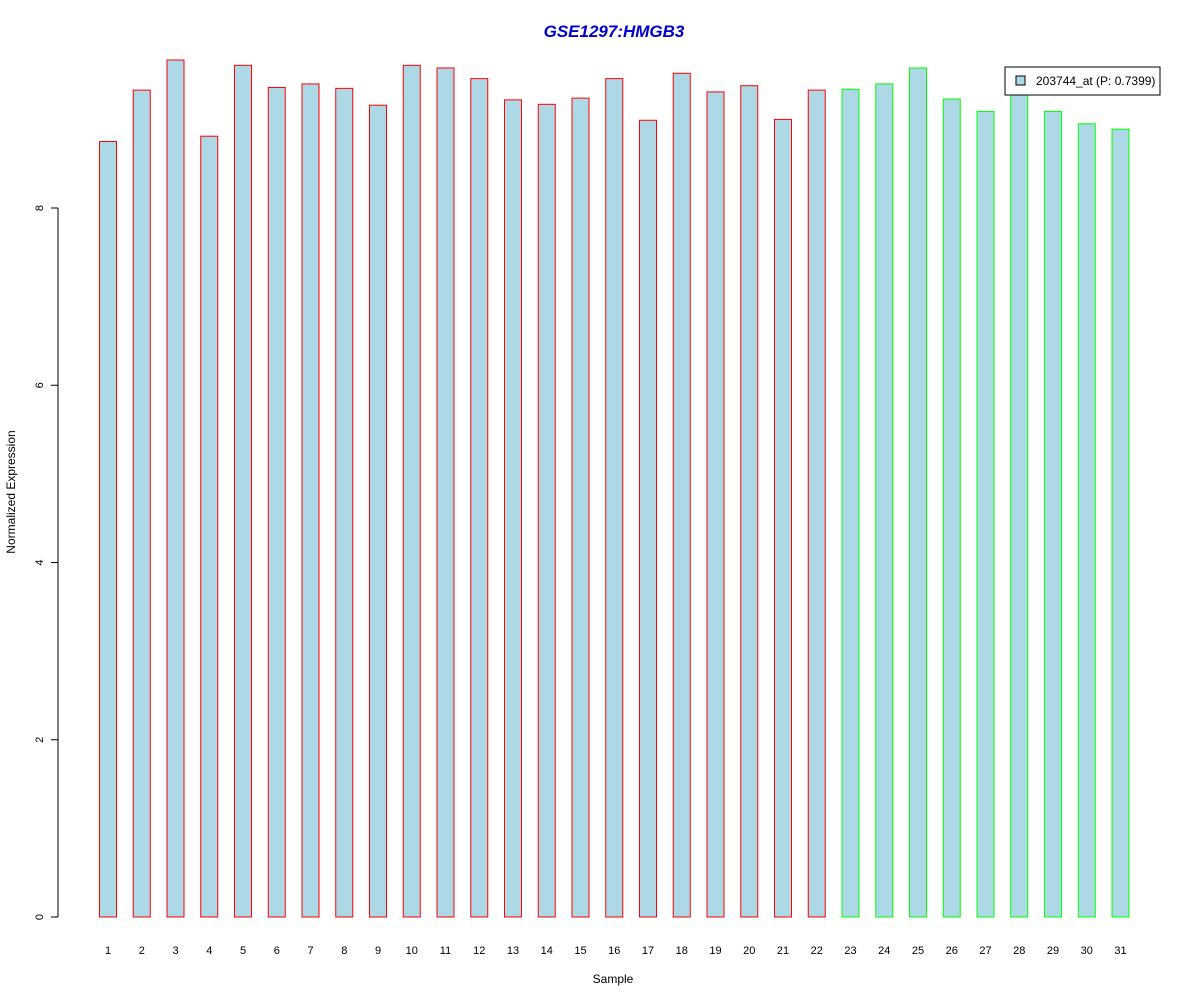  What do you see at coordinates (40, 385) in the screenshot?
I see `y-tick-label: 6` at bounding box center [40, 385].